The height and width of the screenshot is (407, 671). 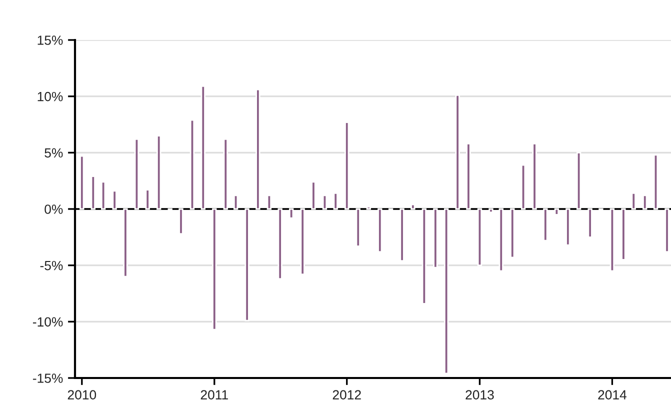 What do you see at coordinates (53, 153) in the screenshot?
I see `y-tick-label: 5%` at bounding box center [53, 153].